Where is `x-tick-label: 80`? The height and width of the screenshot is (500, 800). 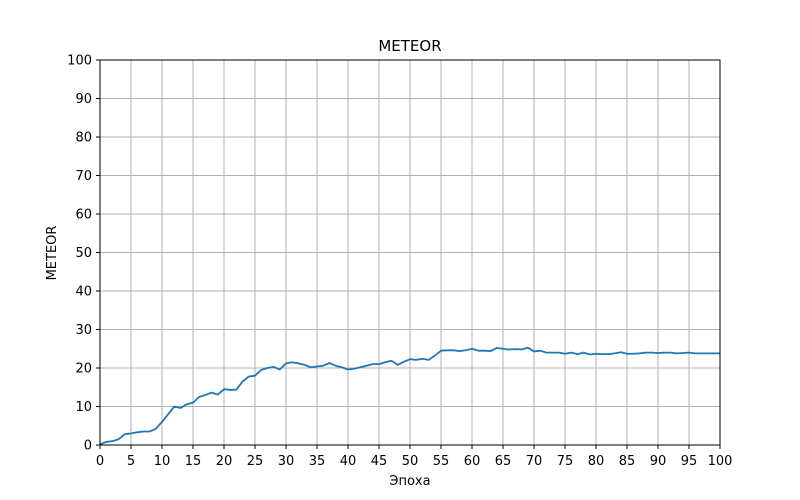 x-tick-label: 80 is located at coordinates (596, 461).